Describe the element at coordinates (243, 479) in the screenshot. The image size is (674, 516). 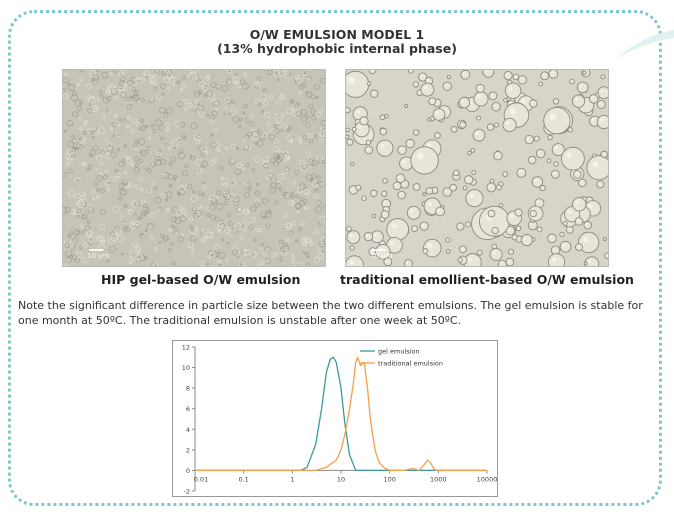
I see `x-tick-label: 0.1` at that location.